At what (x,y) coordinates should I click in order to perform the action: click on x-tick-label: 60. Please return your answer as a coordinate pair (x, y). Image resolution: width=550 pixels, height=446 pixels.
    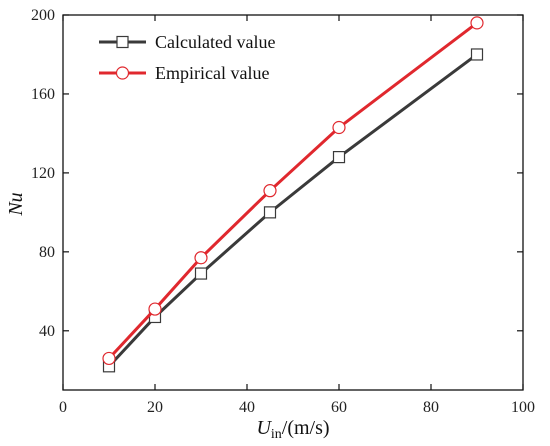
    Looking at the image, I should click on (339, 407).